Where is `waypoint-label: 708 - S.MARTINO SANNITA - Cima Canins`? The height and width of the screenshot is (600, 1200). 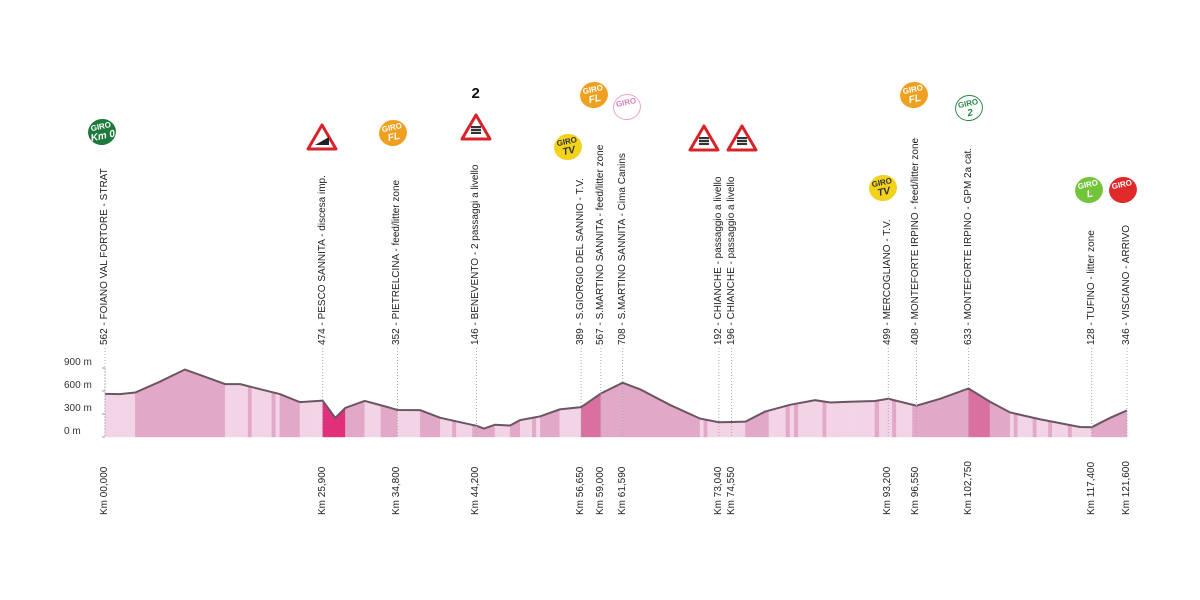 waypoint-label: 708 - S.MARTINO SANNITA - Cima Canins is located at coordinates (622, 249).